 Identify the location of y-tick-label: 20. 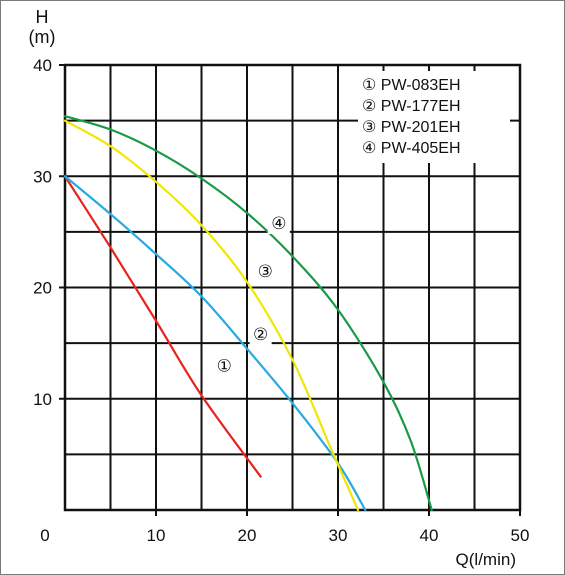
(42, 288).